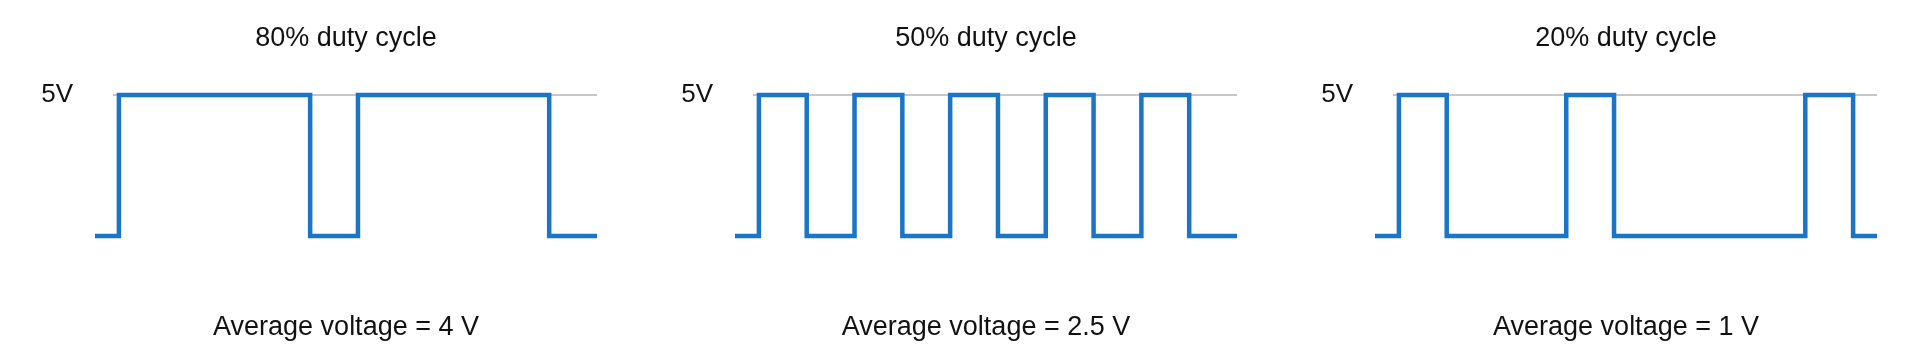 The image size is (1920, 360). I want to click on chart-title: 80% duty cycle, so click(346, 37).